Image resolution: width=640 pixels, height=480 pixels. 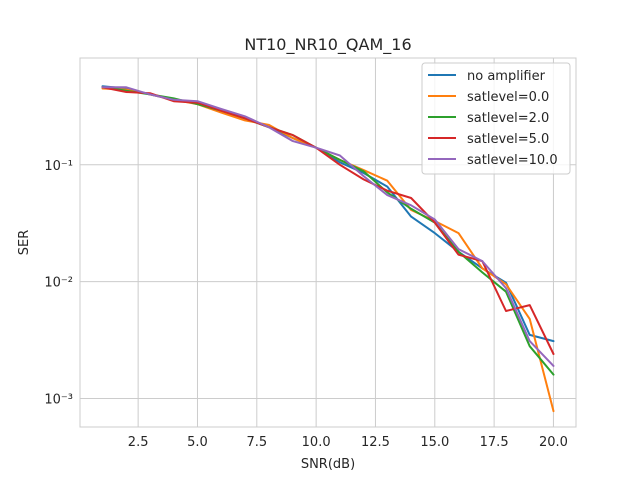 I want to click on x-tick-label: 7.5, so click(x=256, y=442).